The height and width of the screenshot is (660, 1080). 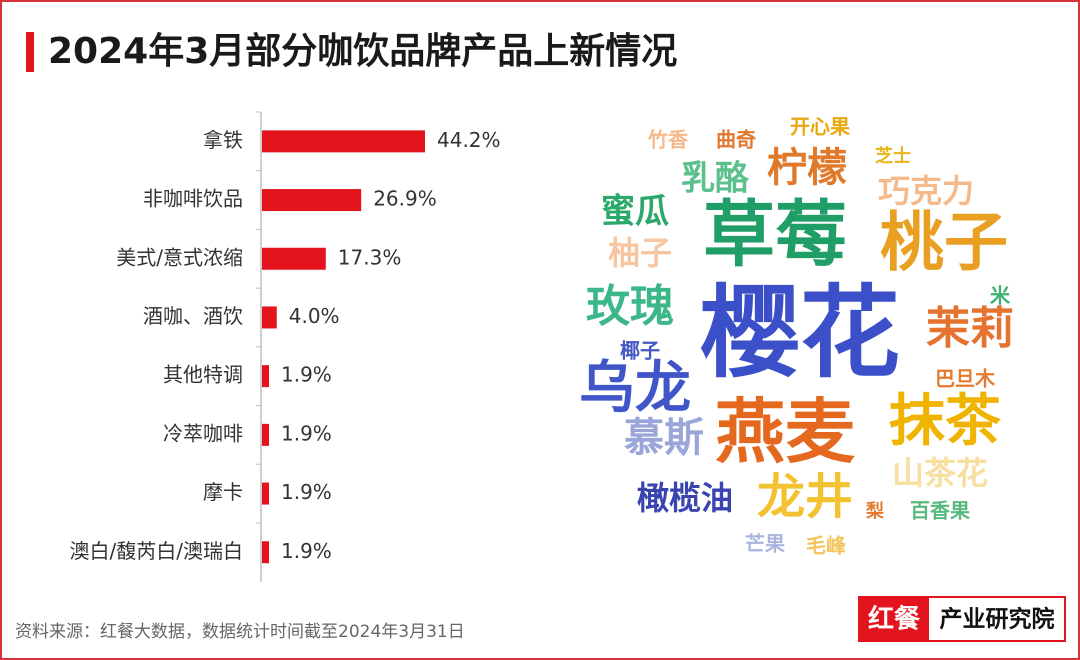 I want to click on title: 2024年3月部分咖饮品牌产品上新情况, so click(x=362, y=51).